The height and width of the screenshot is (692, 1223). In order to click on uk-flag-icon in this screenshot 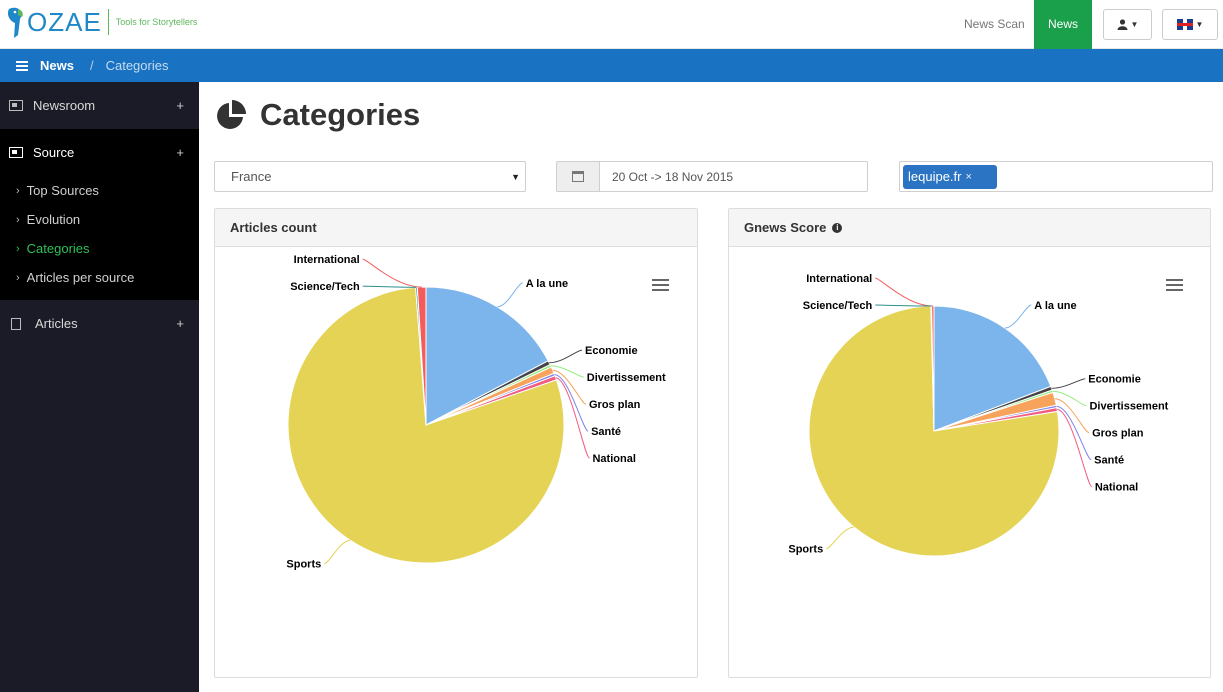, I will do `click(1184, 24)`.